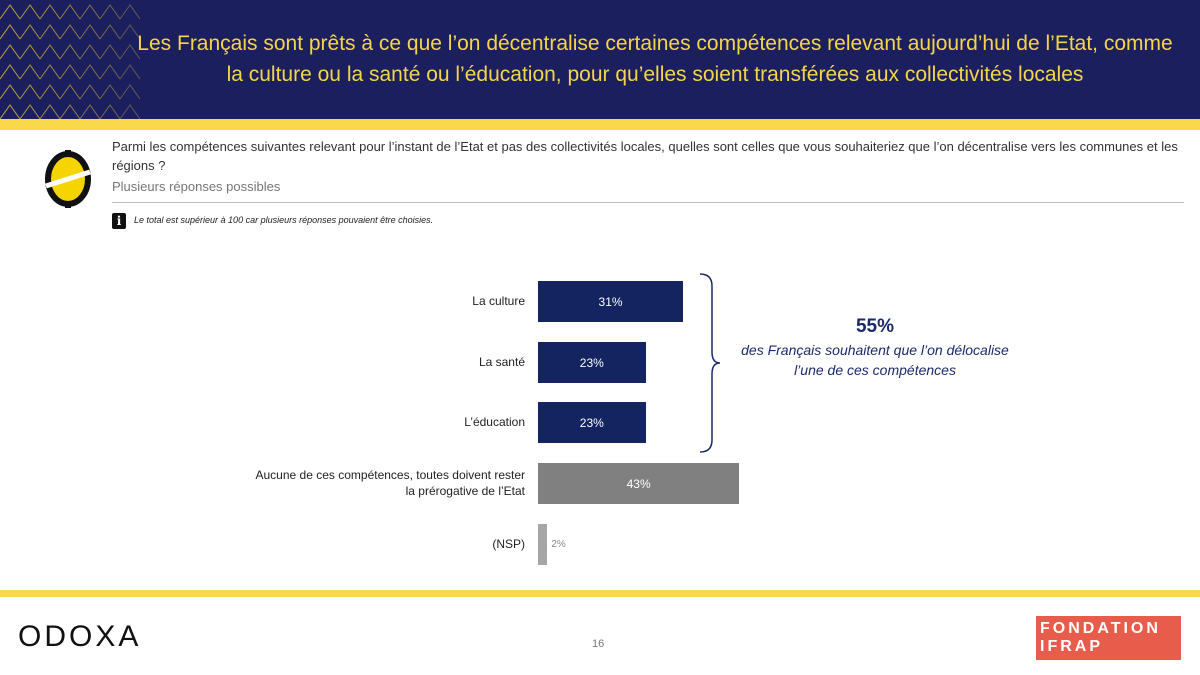 Image resolution: width=1200 pixels, height=675 pixels. What do you see at coordinates (80, 636) in the screenshot?
I see `odoxa-logo: ODOXA` at bounding box center [80, 636].